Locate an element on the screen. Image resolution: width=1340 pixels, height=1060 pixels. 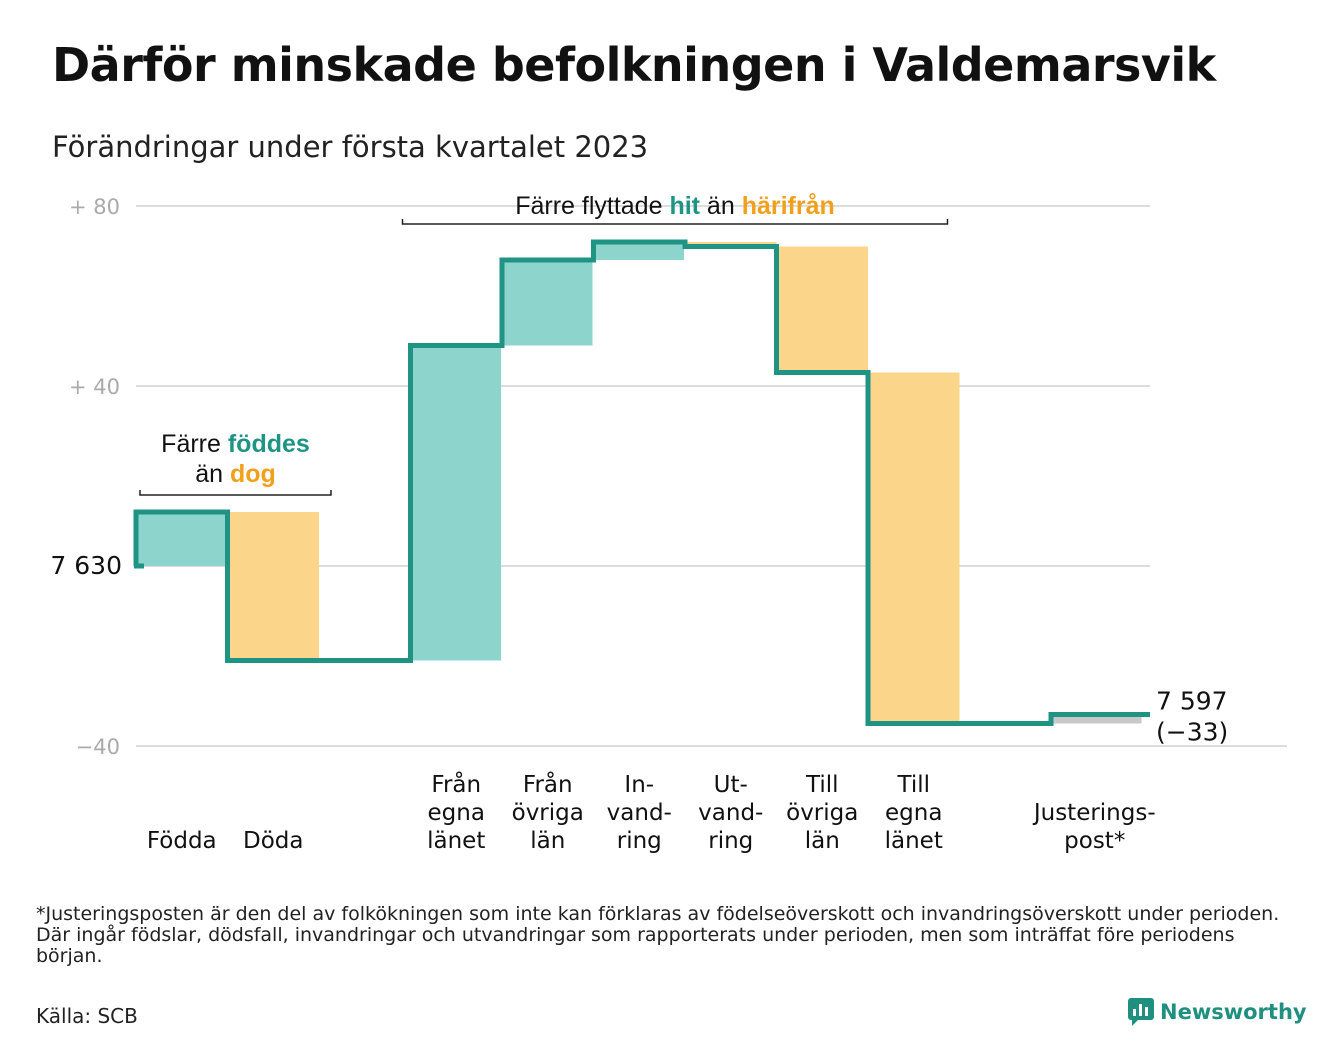
category-label: Ut-vand-ring is located at coordinates (730, 813).